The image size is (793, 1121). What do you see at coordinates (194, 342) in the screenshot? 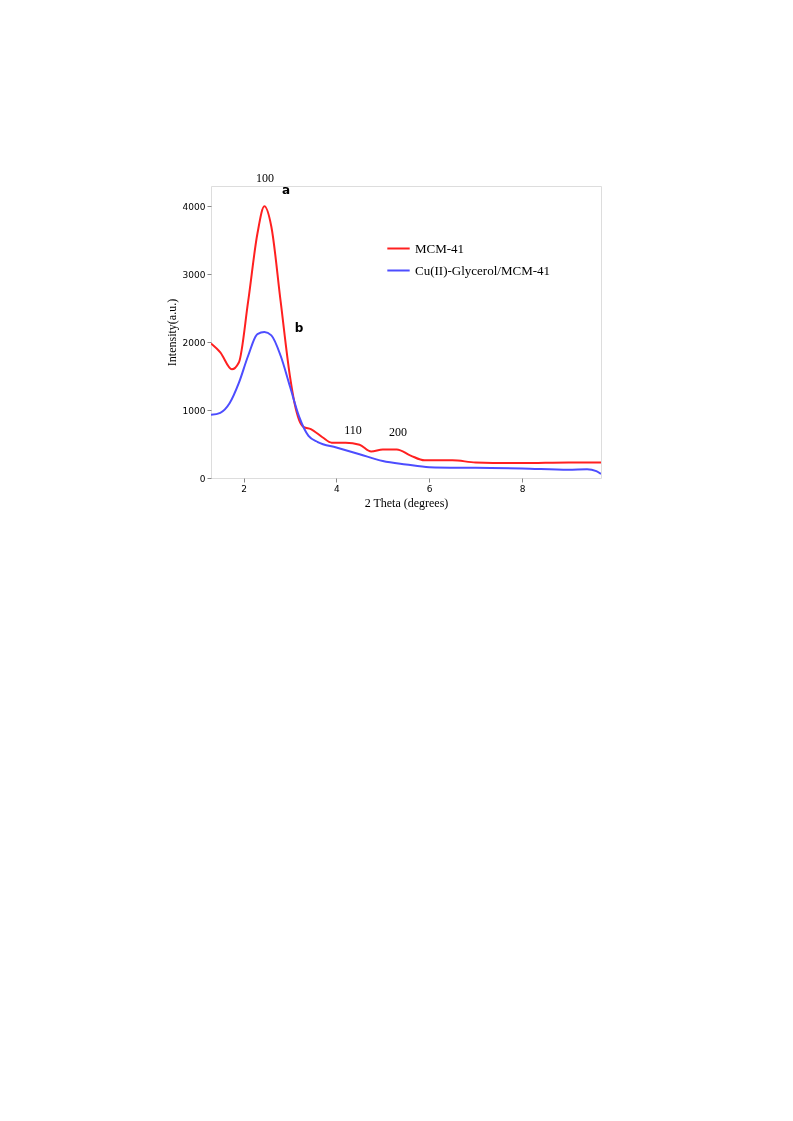
I see `y-tick-label: 2000` at bounding box center [194, 342].